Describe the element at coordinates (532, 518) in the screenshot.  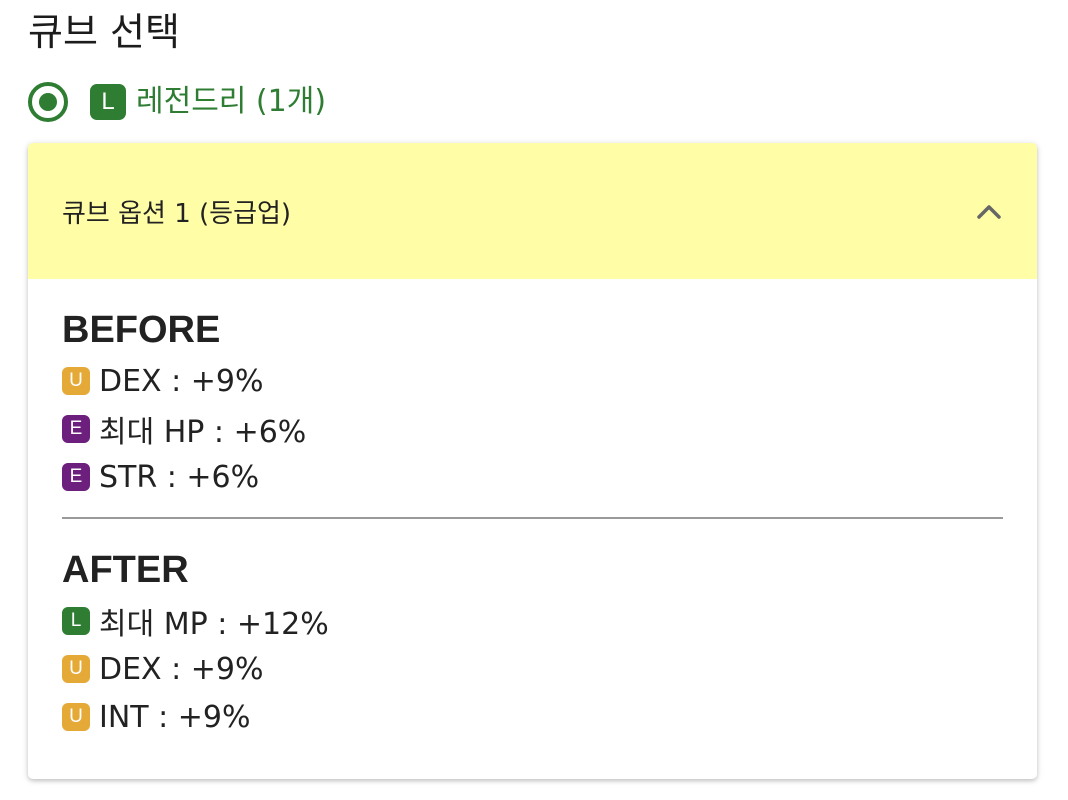
I see `section-divider` at that location.